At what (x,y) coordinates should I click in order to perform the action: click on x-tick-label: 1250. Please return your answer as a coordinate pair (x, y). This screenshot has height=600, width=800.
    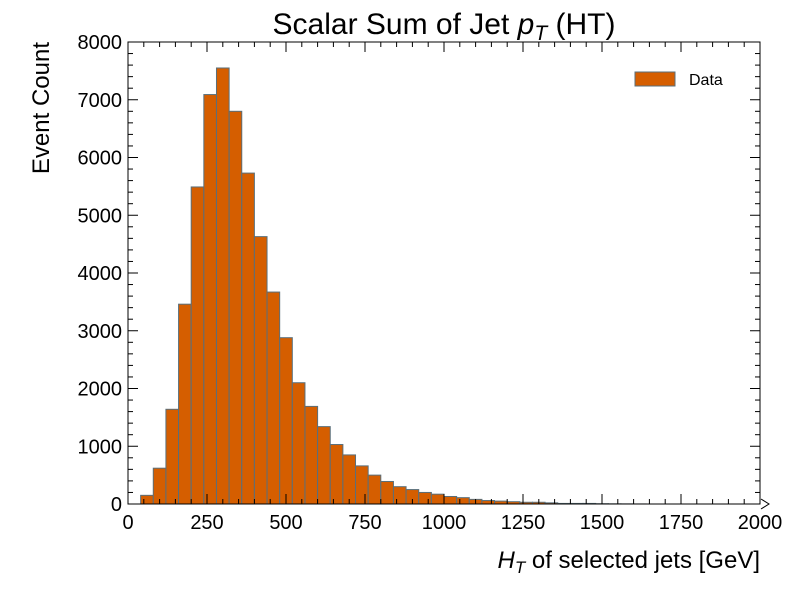
    Looking at the image, I should click on (523, 523).